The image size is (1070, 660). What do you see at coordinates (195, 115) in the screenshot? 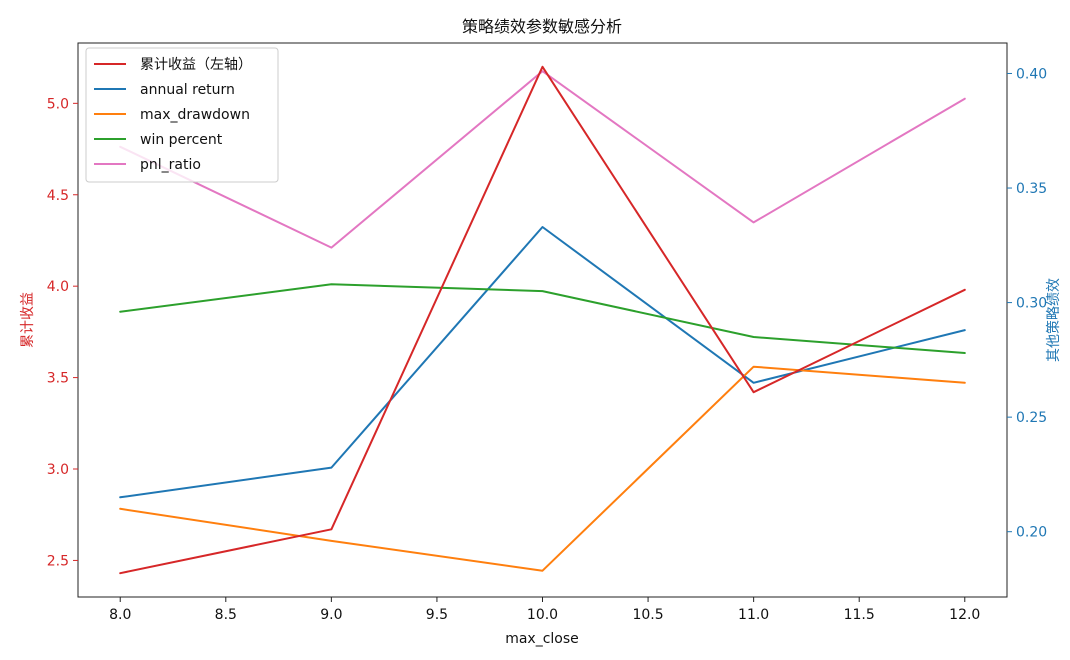
I see `legend-label: max_drawdown` at bounding box center [195, 115].